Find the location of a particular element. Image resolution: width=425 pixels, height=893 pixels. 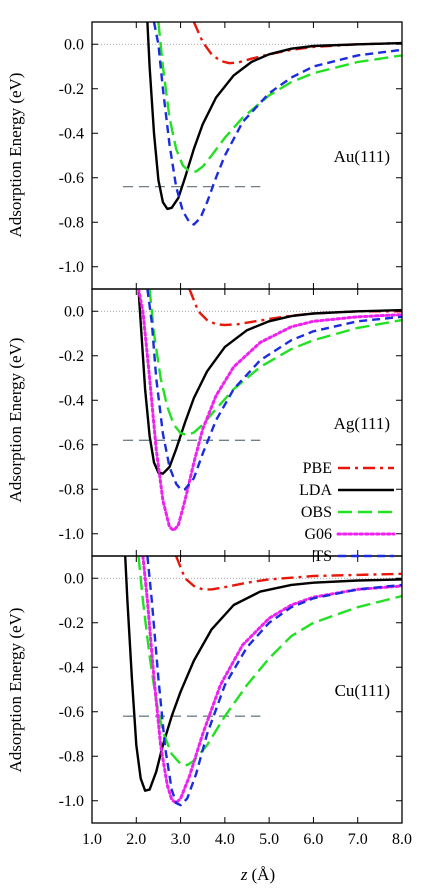

legend-label-g06: G06 is located at coordinates (318, 534).